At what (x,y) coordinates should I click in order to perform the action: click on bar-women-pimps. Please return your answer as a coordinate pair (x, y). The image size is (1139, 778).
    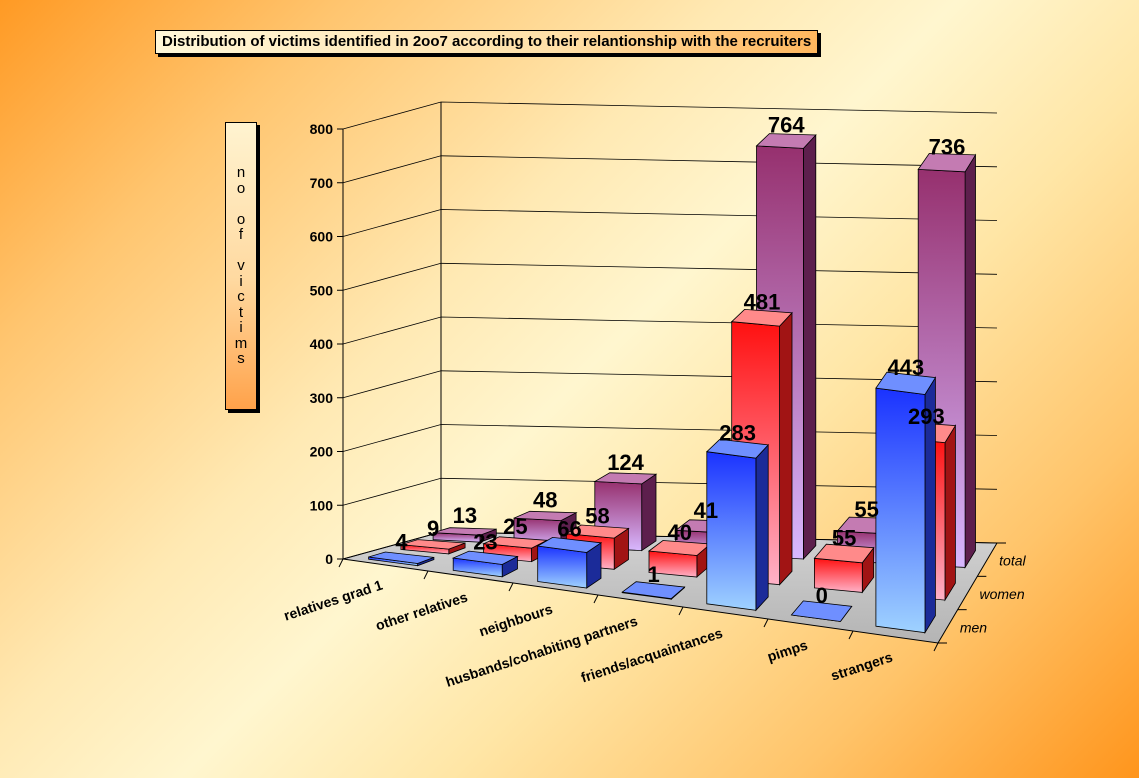
    Looking at the image, I should click on (844, 568).